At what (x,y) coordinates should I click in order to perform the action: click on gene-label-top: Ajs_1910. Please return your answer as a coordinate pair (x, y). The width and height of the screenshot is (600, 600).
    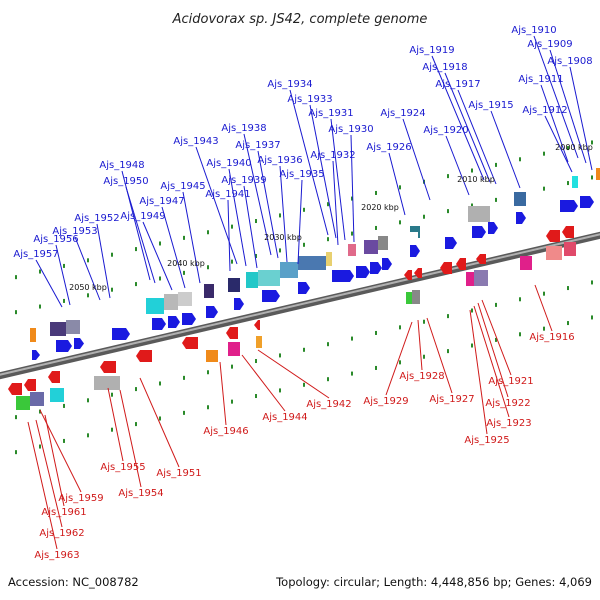
    Looking at the image, I should click on (533, 30).